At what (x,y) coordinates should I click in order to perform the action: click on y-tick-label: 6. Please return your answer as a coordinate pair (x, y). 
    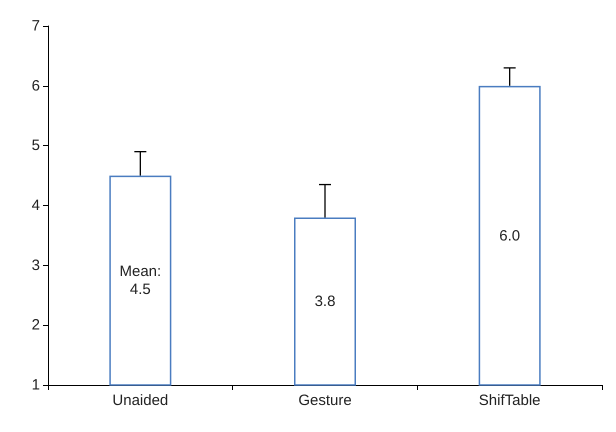
    Looking at the image, I should click on (36, 85).